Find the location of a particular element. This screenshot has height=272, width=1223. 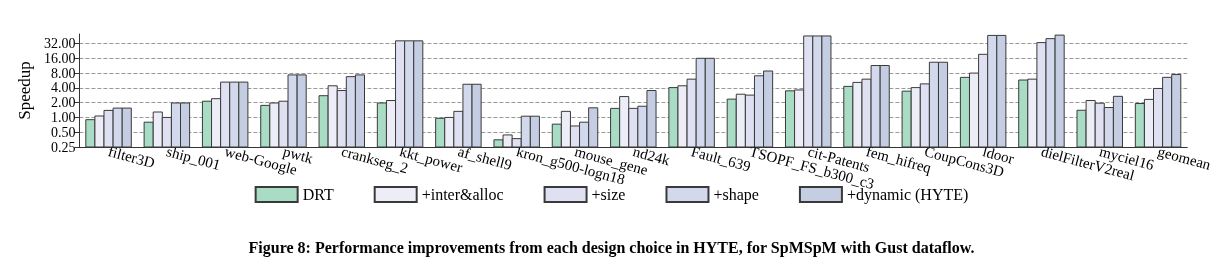

x-tick-label: filter3D is located at coordinates (131, 157).